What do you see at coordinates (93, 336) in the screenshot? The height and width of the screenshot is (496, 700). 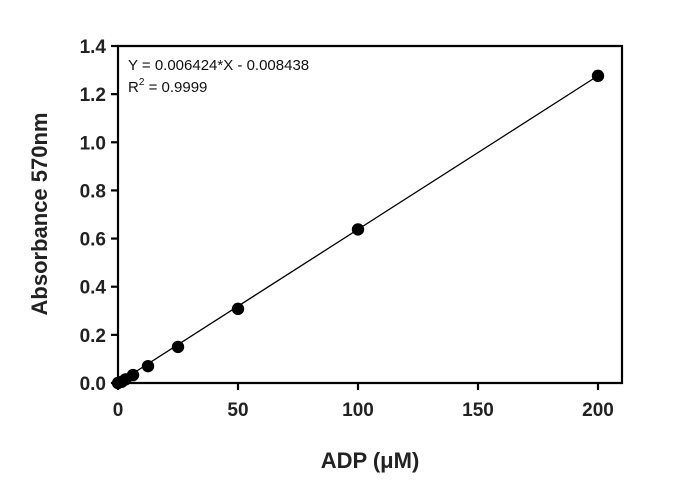 I see `y-tick-label: 0.2` at bounding box center [93, 336].